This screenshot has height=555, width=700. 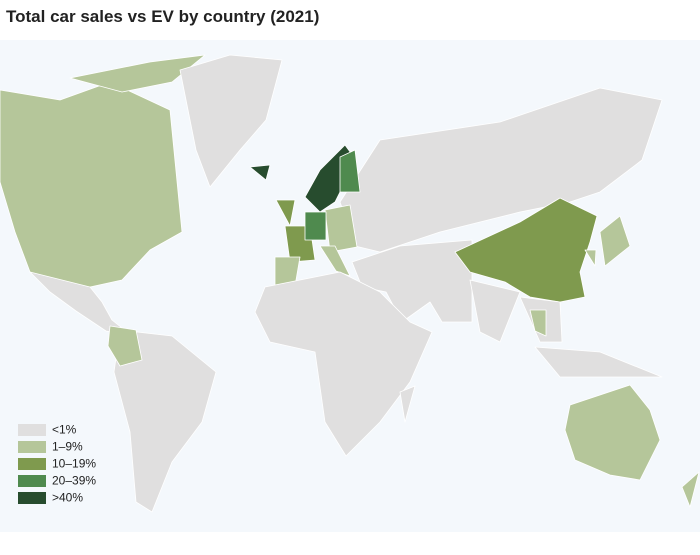 What do you see at coordinates (343, 364) in the screenshot?
I see `africa` at bounding box center [343, 364].